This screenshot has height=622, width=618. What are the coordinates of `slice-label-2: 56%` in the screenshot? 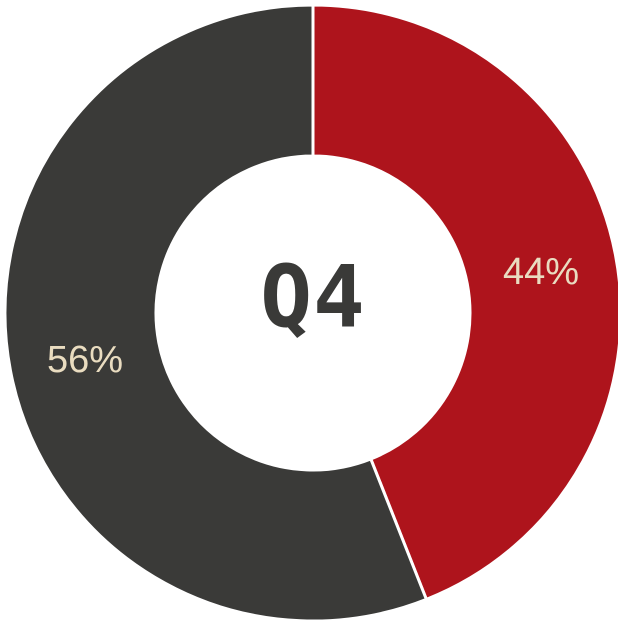 It's located at (85, 360).